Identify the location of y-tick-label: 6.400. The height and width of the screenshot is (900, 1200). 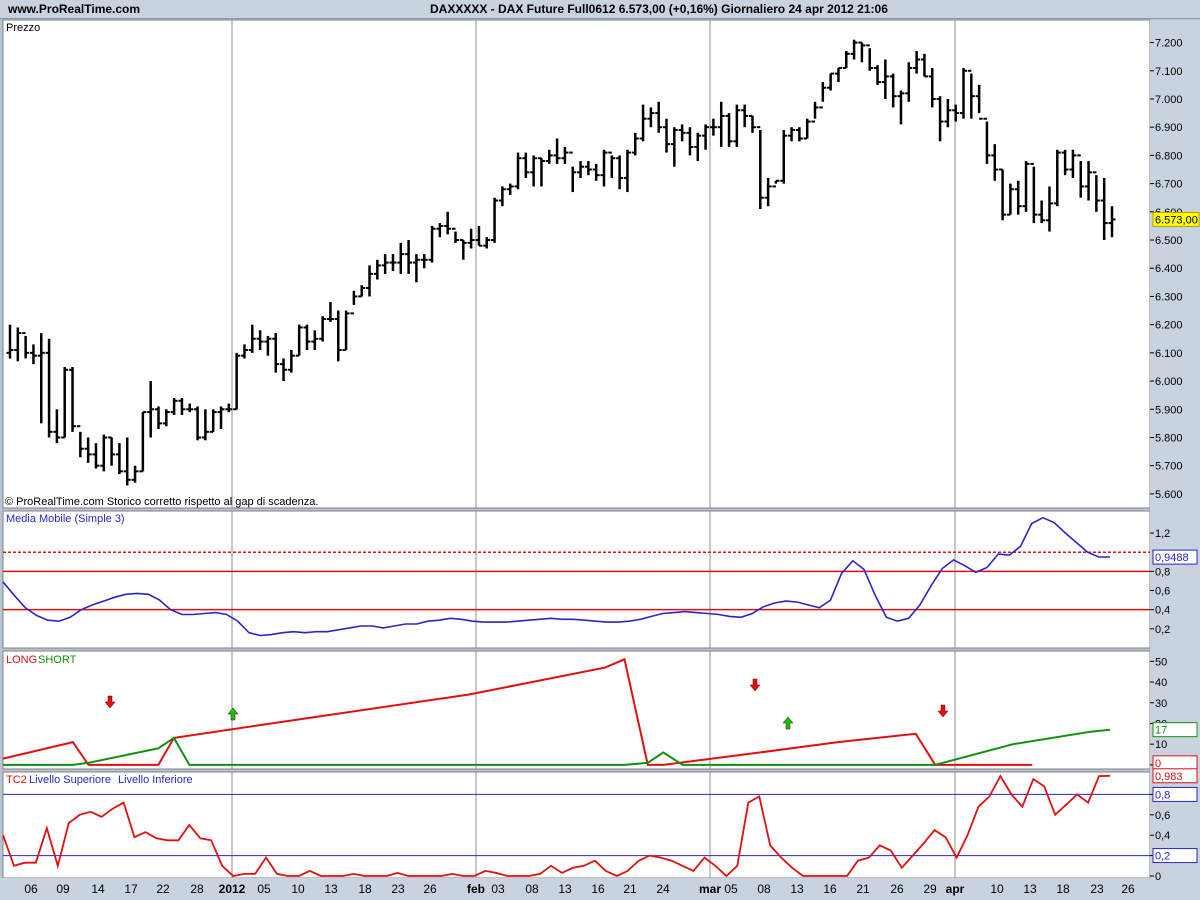
(1169, 269).